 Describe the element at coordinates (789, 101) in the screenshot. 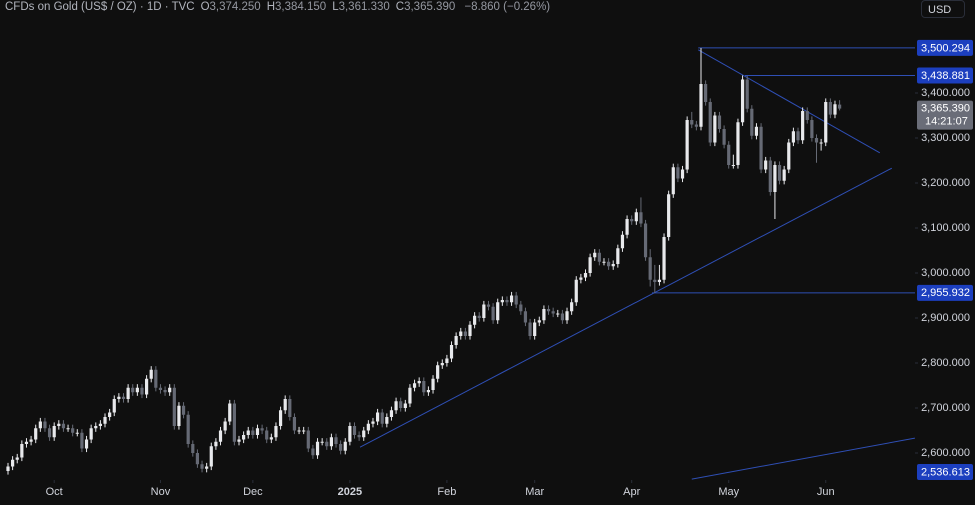

I see `trendline` at that location.